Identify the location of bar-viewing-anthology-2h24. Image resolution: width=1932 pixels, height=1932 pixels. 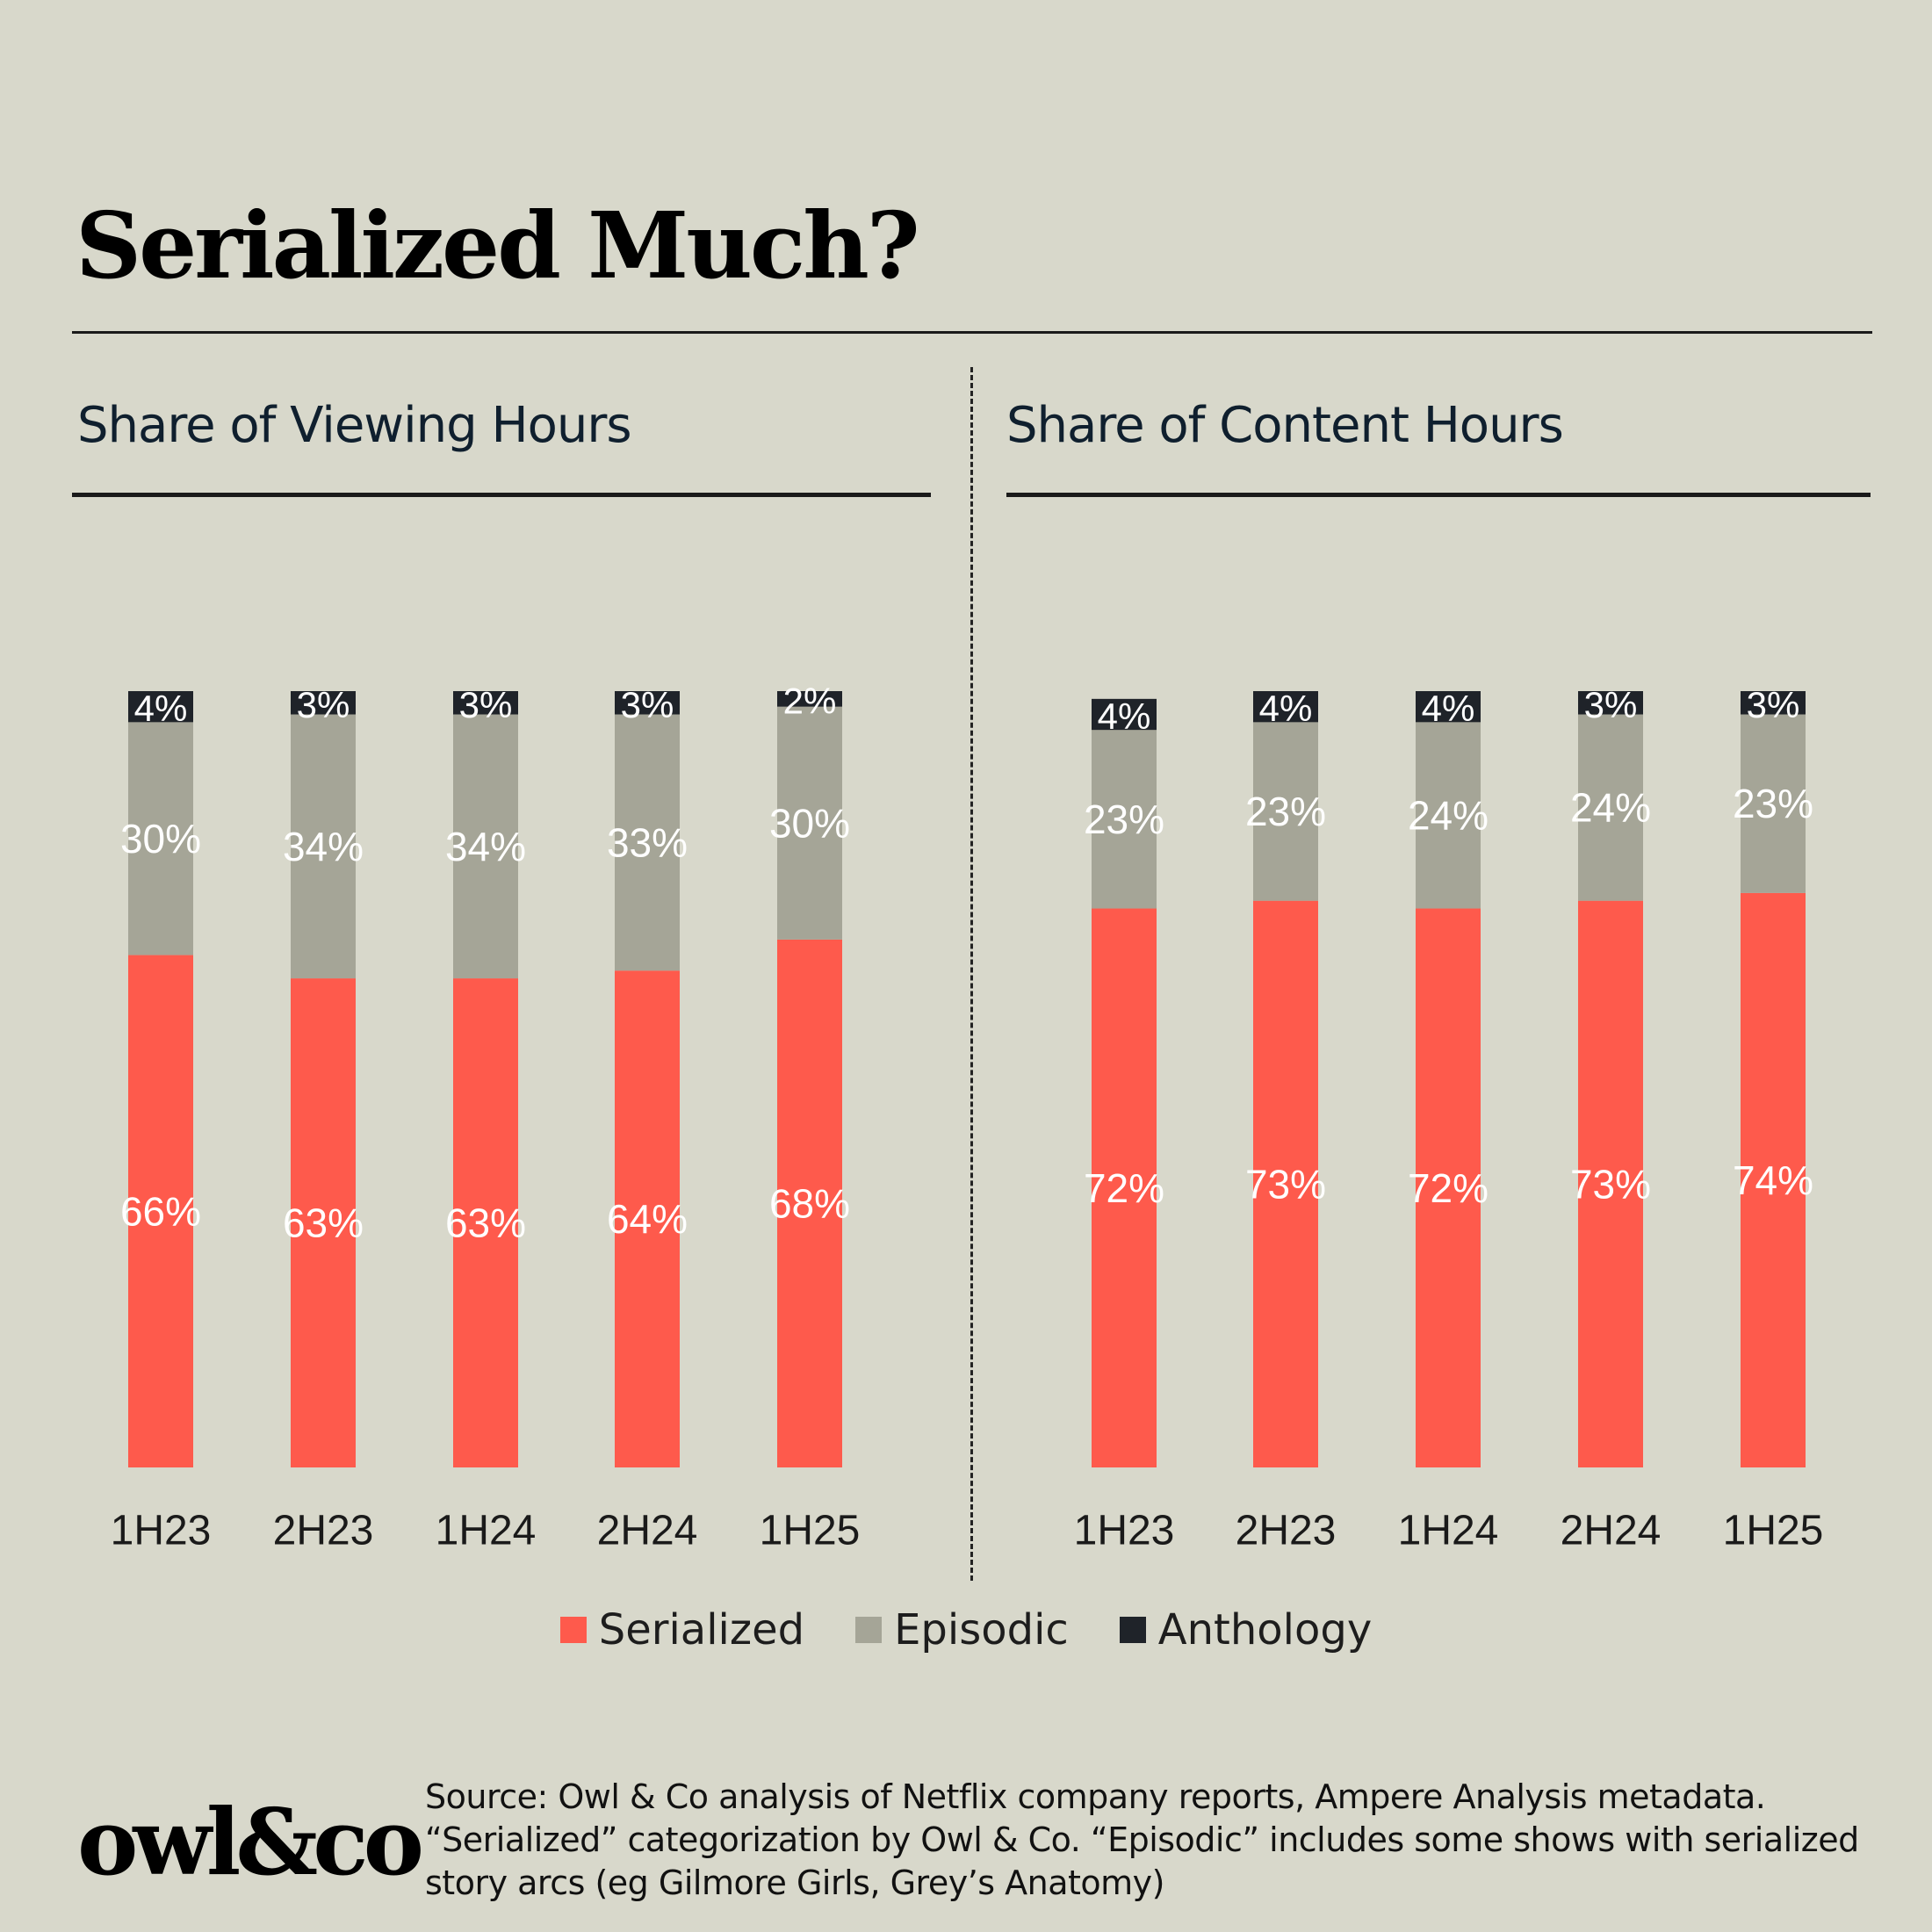
(648, 703).